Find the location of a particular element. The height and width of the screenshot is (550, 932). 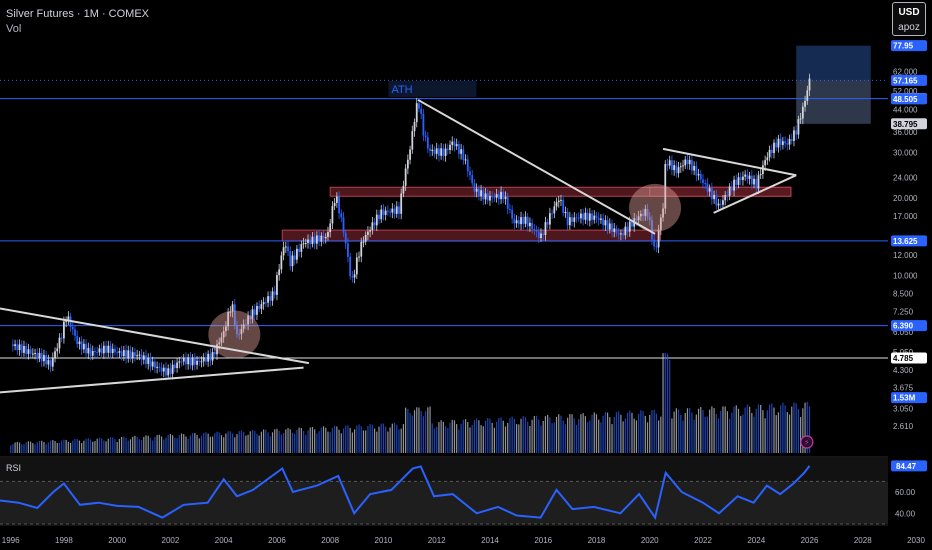

user-label: apoz is located at coordinates (909, 27).